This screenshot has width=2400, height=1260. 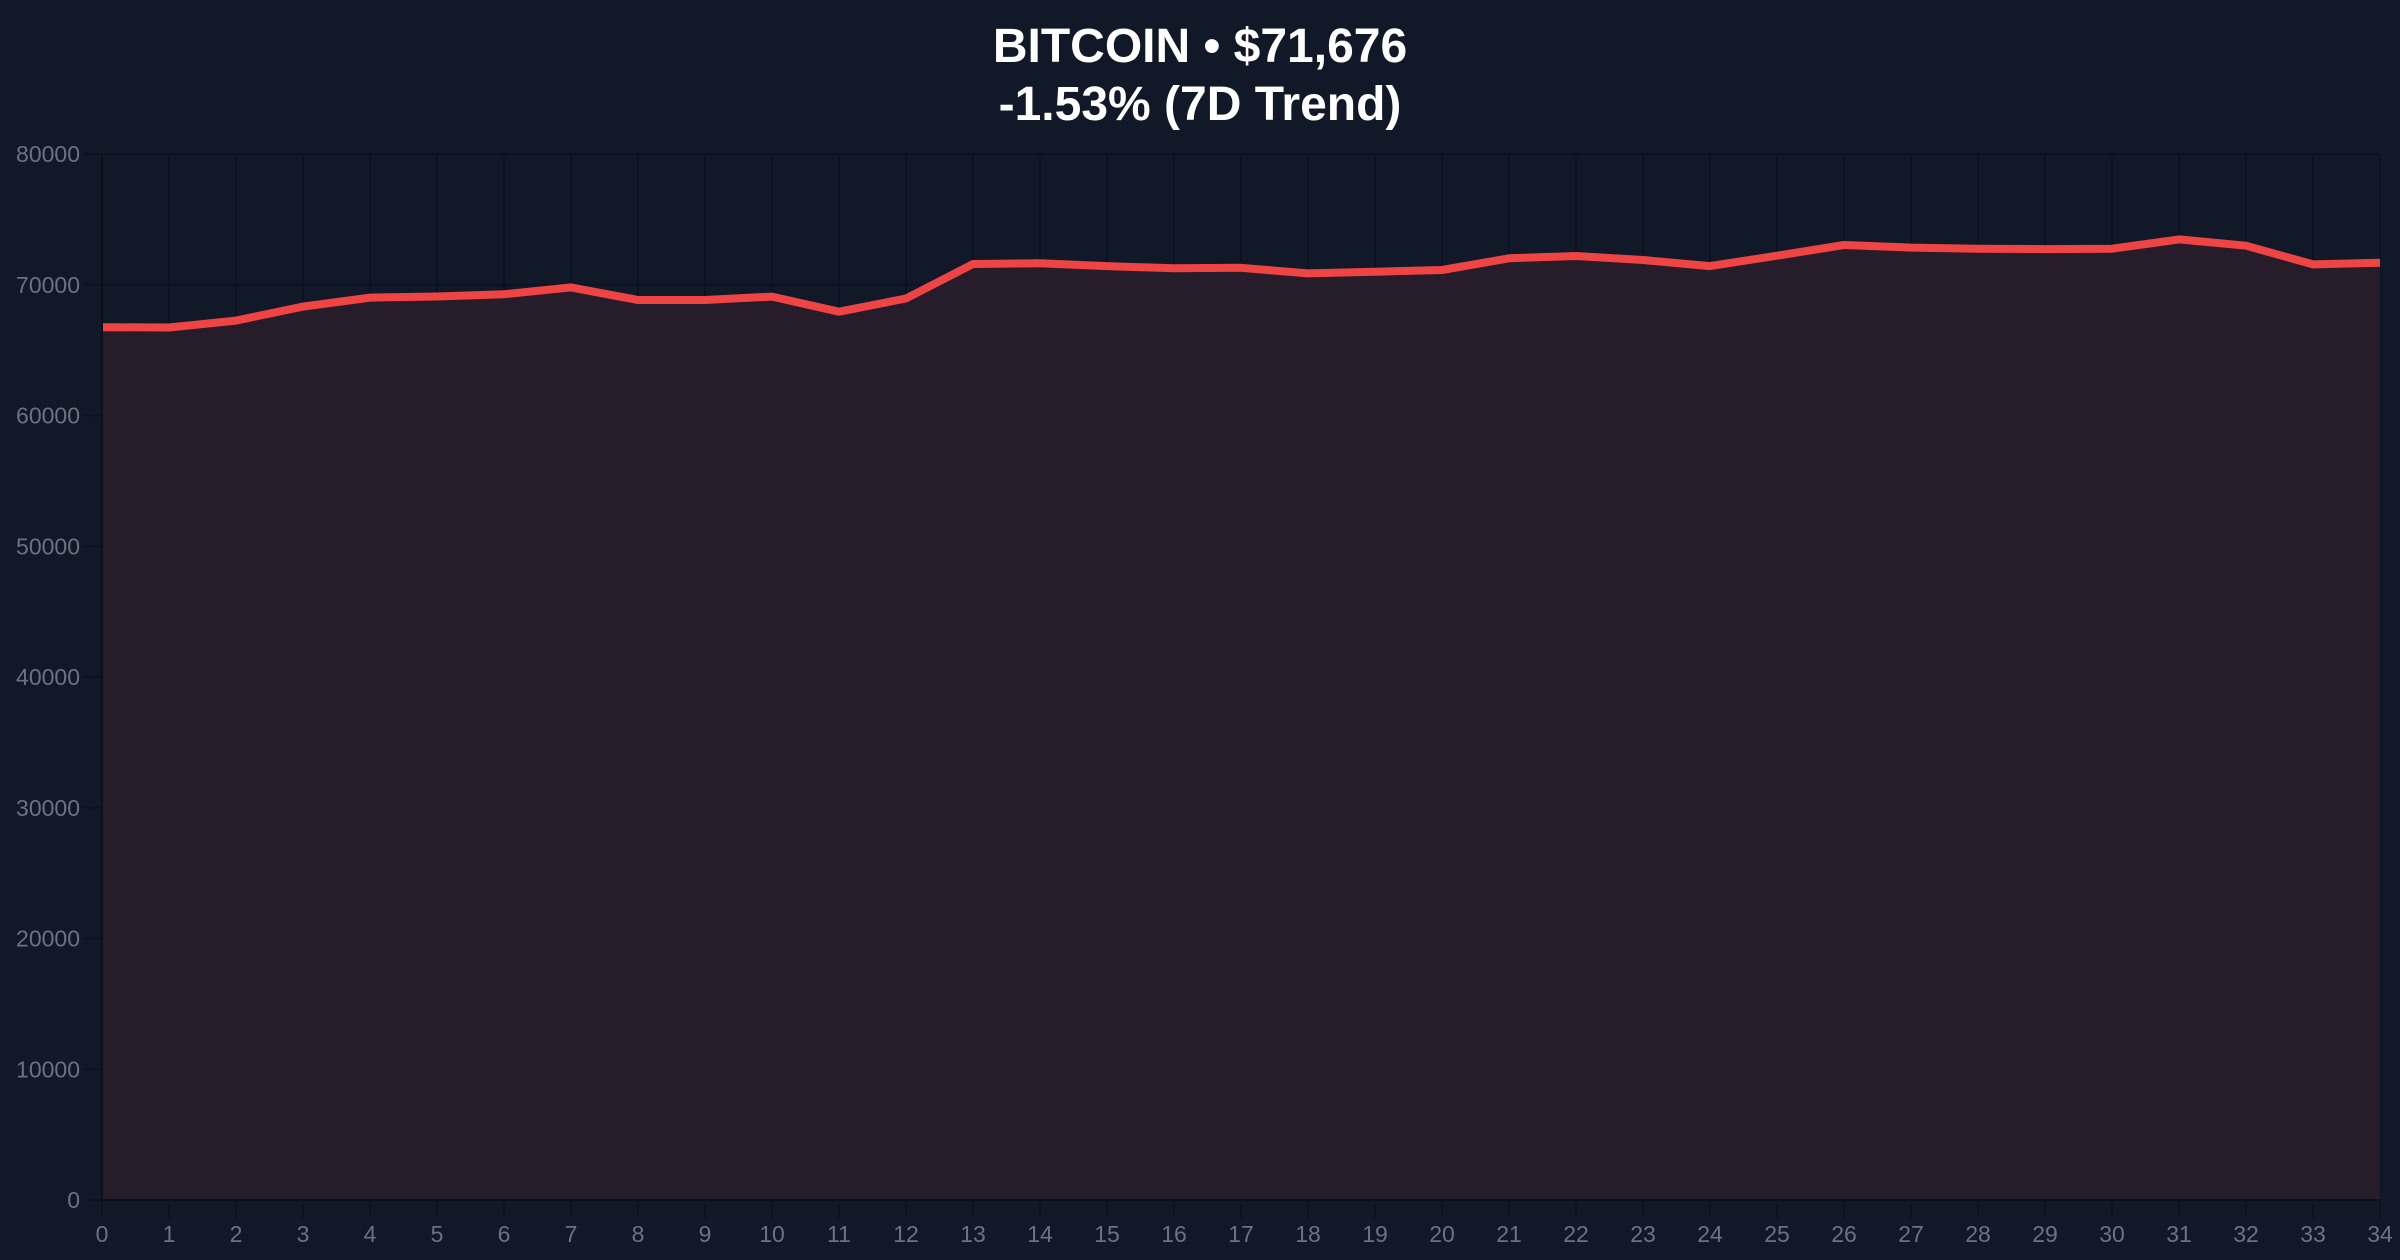 I want to click on y-tick-label: 20000, so click(x=48, y=939).